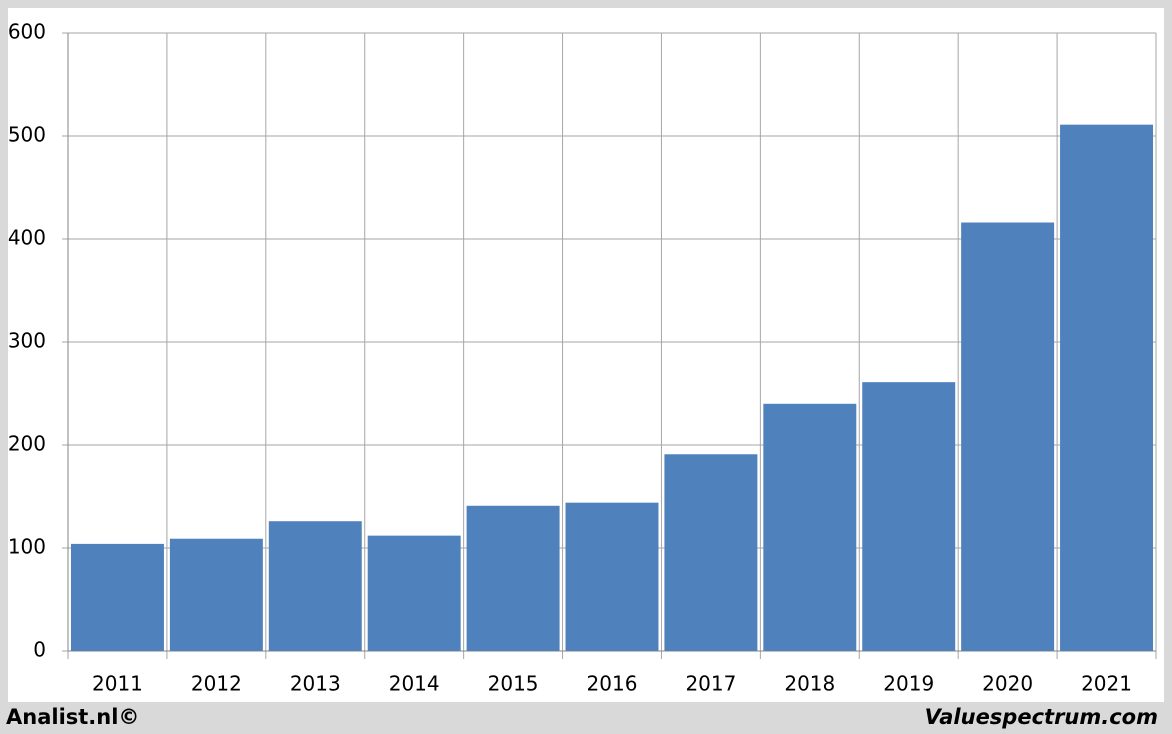  Describe the element at coordinates (414, 684) in the screenshot. I see `x-tick-label: 2014` at that location.